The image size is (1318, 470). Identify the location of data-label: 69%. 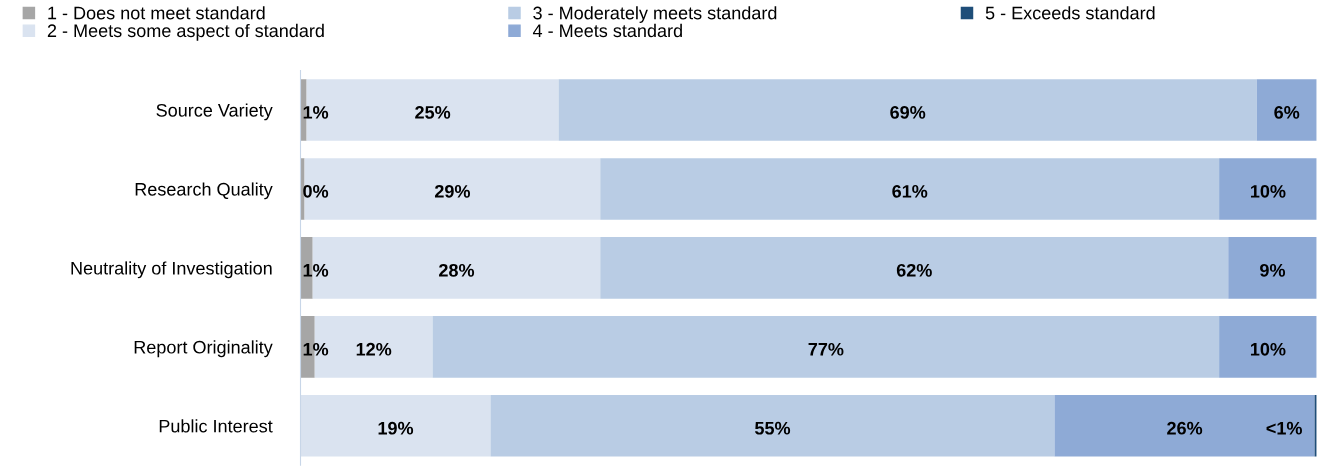
(908, 112).